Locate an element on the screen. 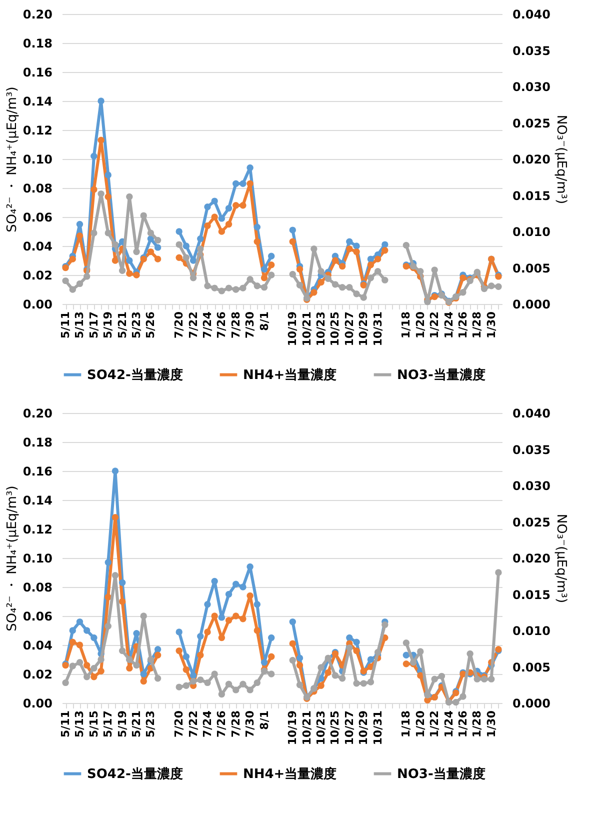 The image size is (594, 831). y-tick-label: 0.20 is located at coordinates (37, 15).